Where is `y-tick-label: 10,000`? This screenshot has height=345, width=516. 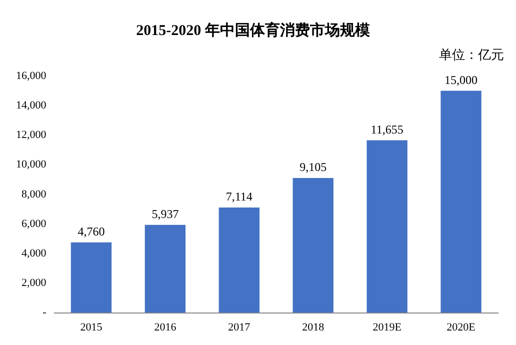 y-tick-label: 10,000 is located at coordinates (31, 164).